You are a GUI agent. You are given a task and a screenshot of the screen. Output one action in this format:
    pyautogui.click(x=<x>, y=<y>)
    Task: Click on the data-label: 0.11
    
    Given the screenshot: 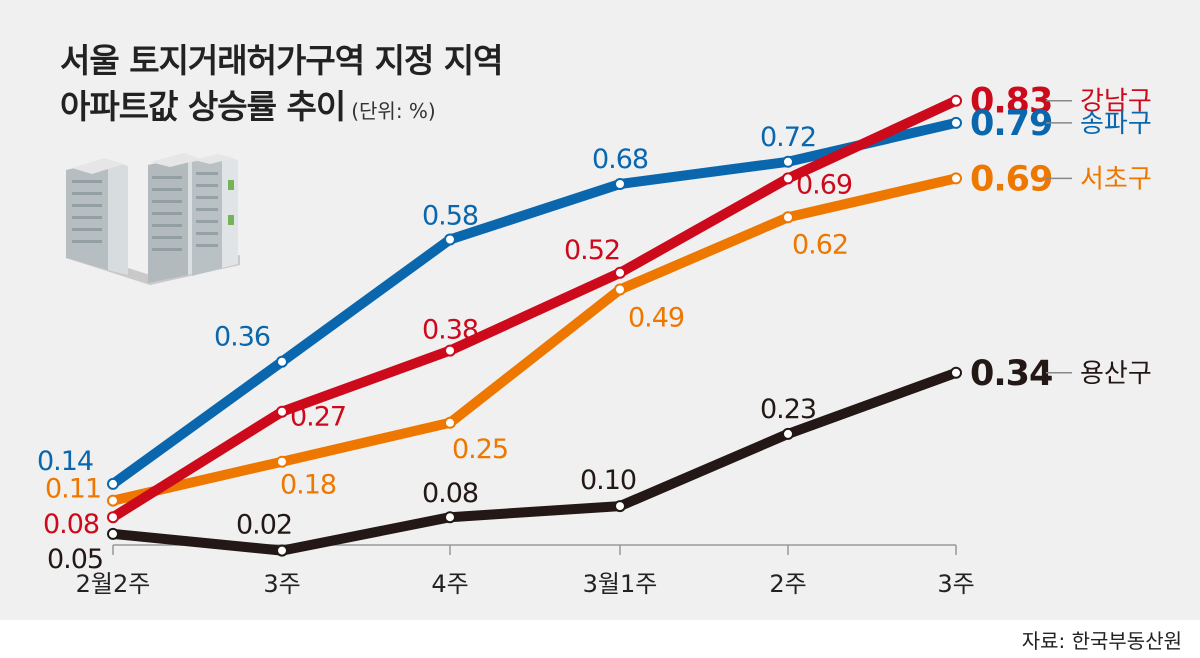 What is the action you would take?
    pyautogui.click(x=73, y=489)
    